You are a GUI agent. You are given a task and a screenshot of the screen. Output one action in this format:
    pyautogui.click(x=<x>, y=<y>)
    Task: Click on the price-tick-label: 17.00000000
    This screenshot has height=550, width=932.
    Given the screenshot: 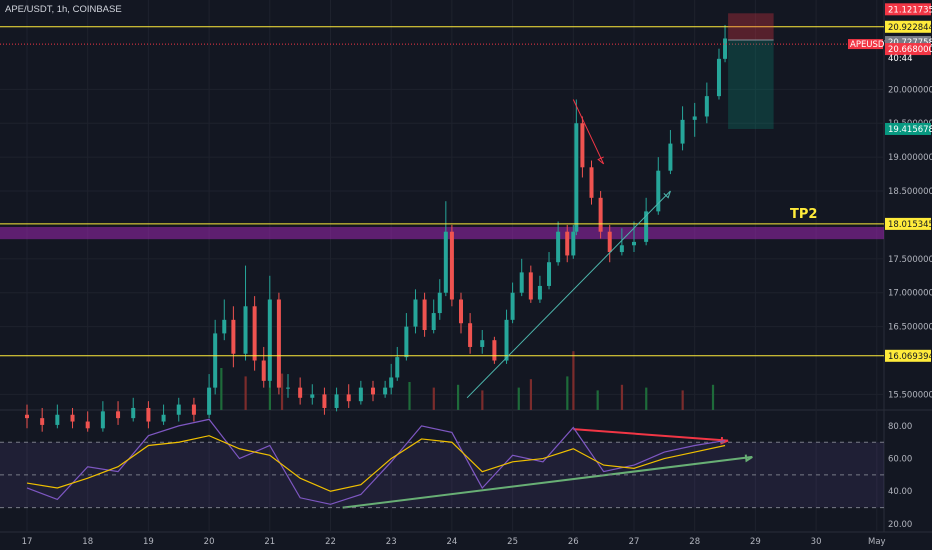 What is the action you would take?
    pyautogui.click(x=910, y=294)
    